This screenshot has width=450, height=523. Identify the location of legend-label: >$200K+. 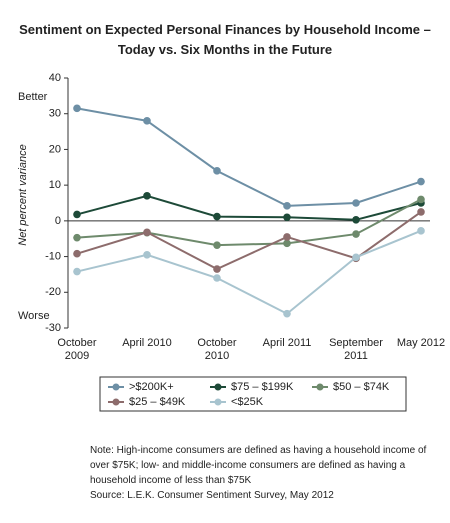
(151, 387).